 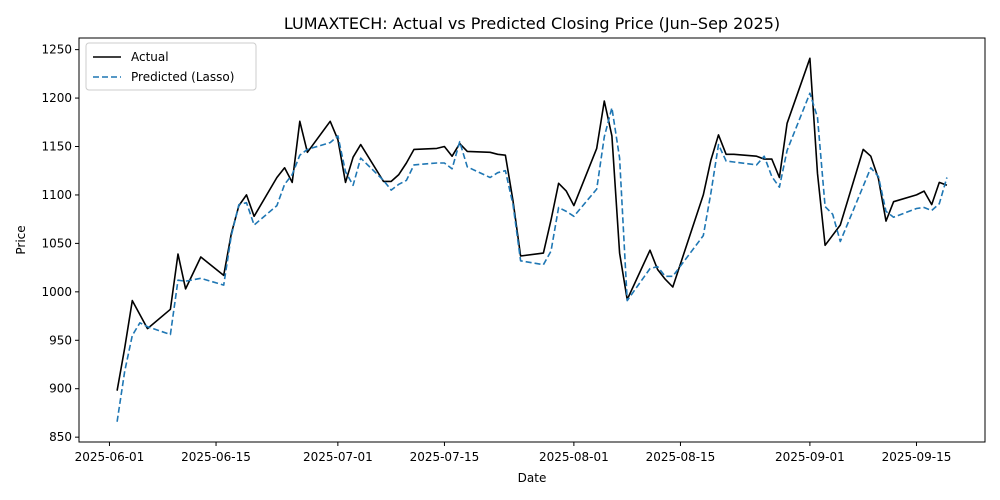 I want to click on y-tick-label: 1100, so click(x=56, y=195).